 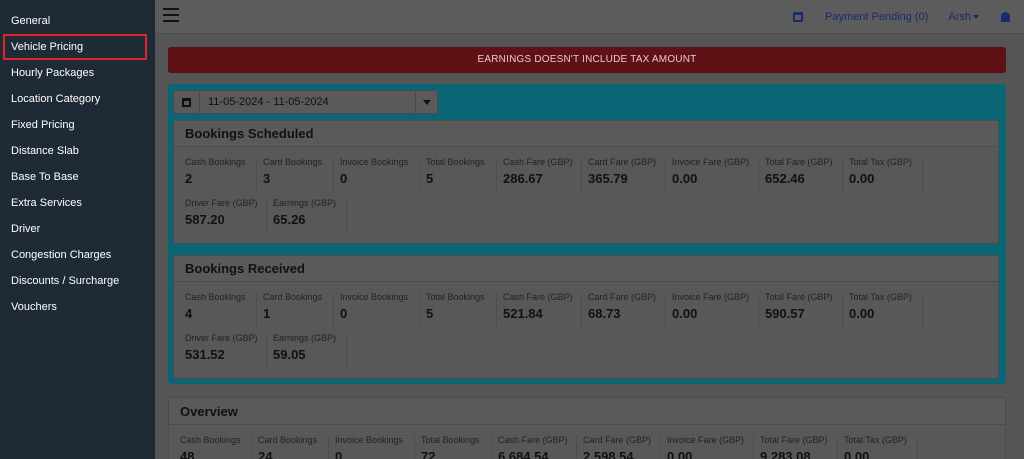 I want to click on stat-label: Card Bookings, so click(x=293, y=162).